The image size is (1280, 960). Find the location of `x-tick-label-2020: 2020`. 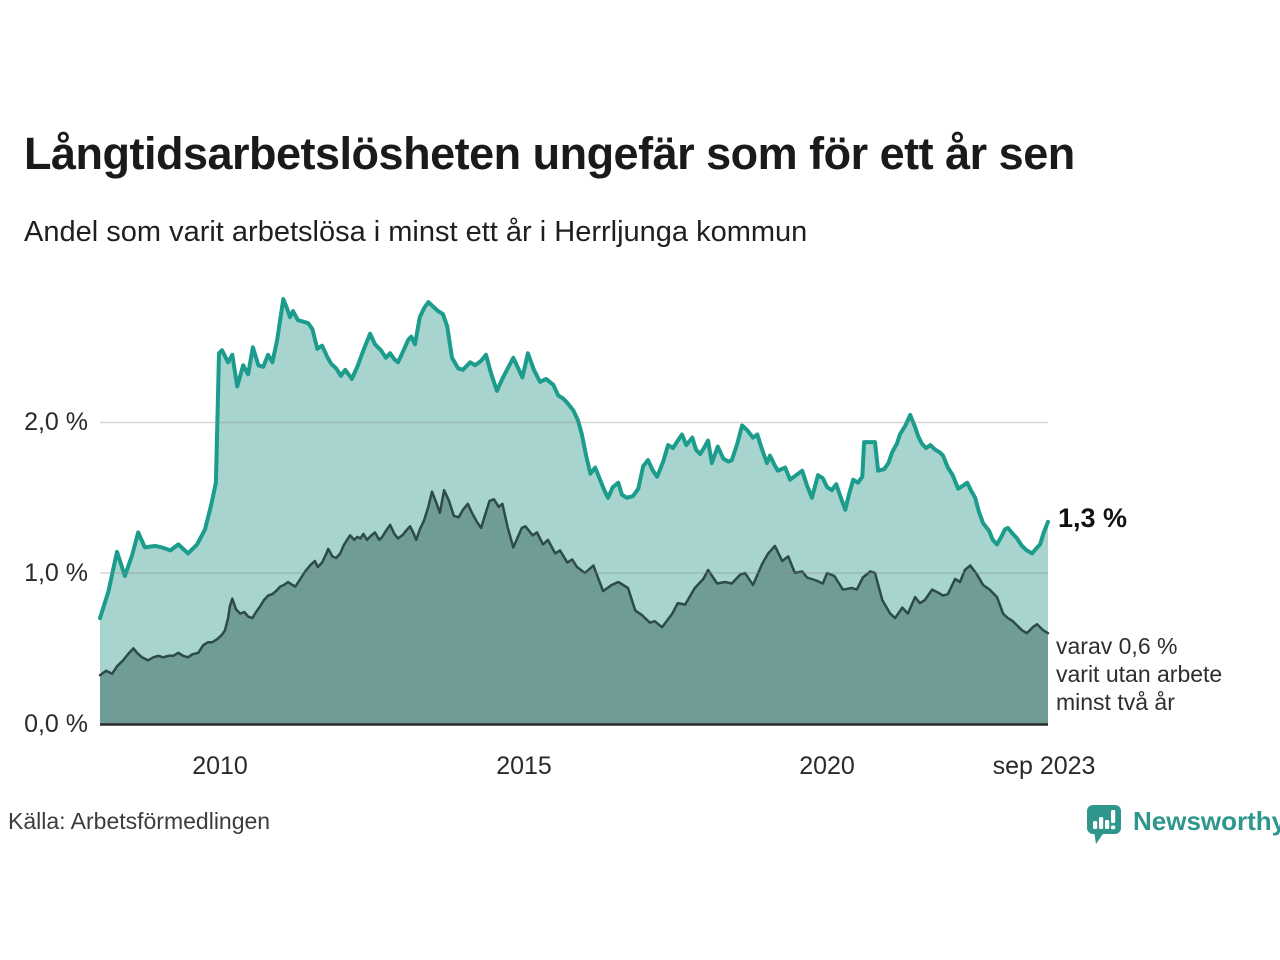

x-tick-label-2020: 2020 is located at coordinates (827, 766).